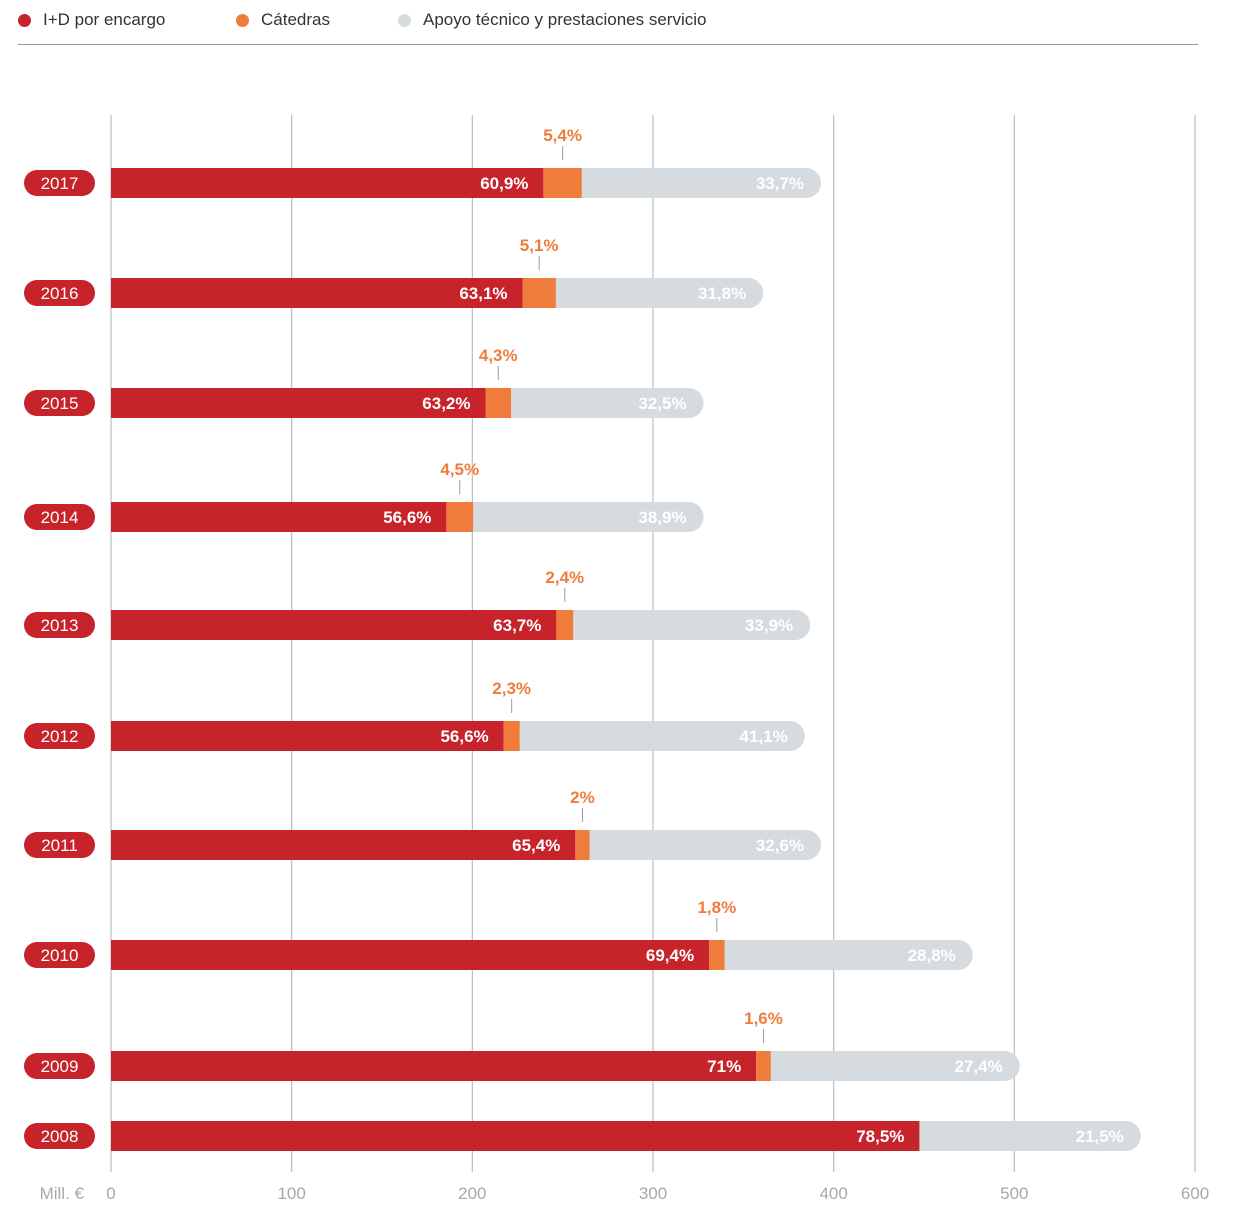 Image resolution: width=1243 pixels, height=1205 pixels. What do you see at coordinates (780, 183) in the screenshot?
I see `data-label-apoyo-tecnico: 33,7%` at bounding box center [780, 183].